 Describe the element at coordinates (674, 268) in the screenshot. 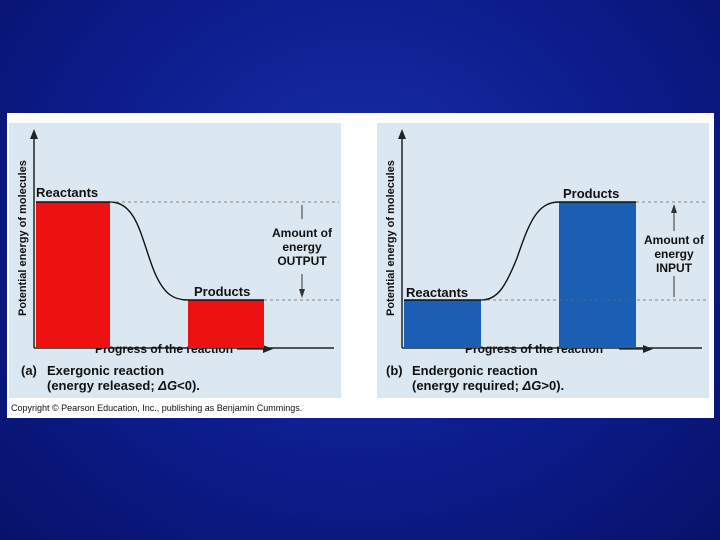

I see `amount-line3: INPUT` at that location.